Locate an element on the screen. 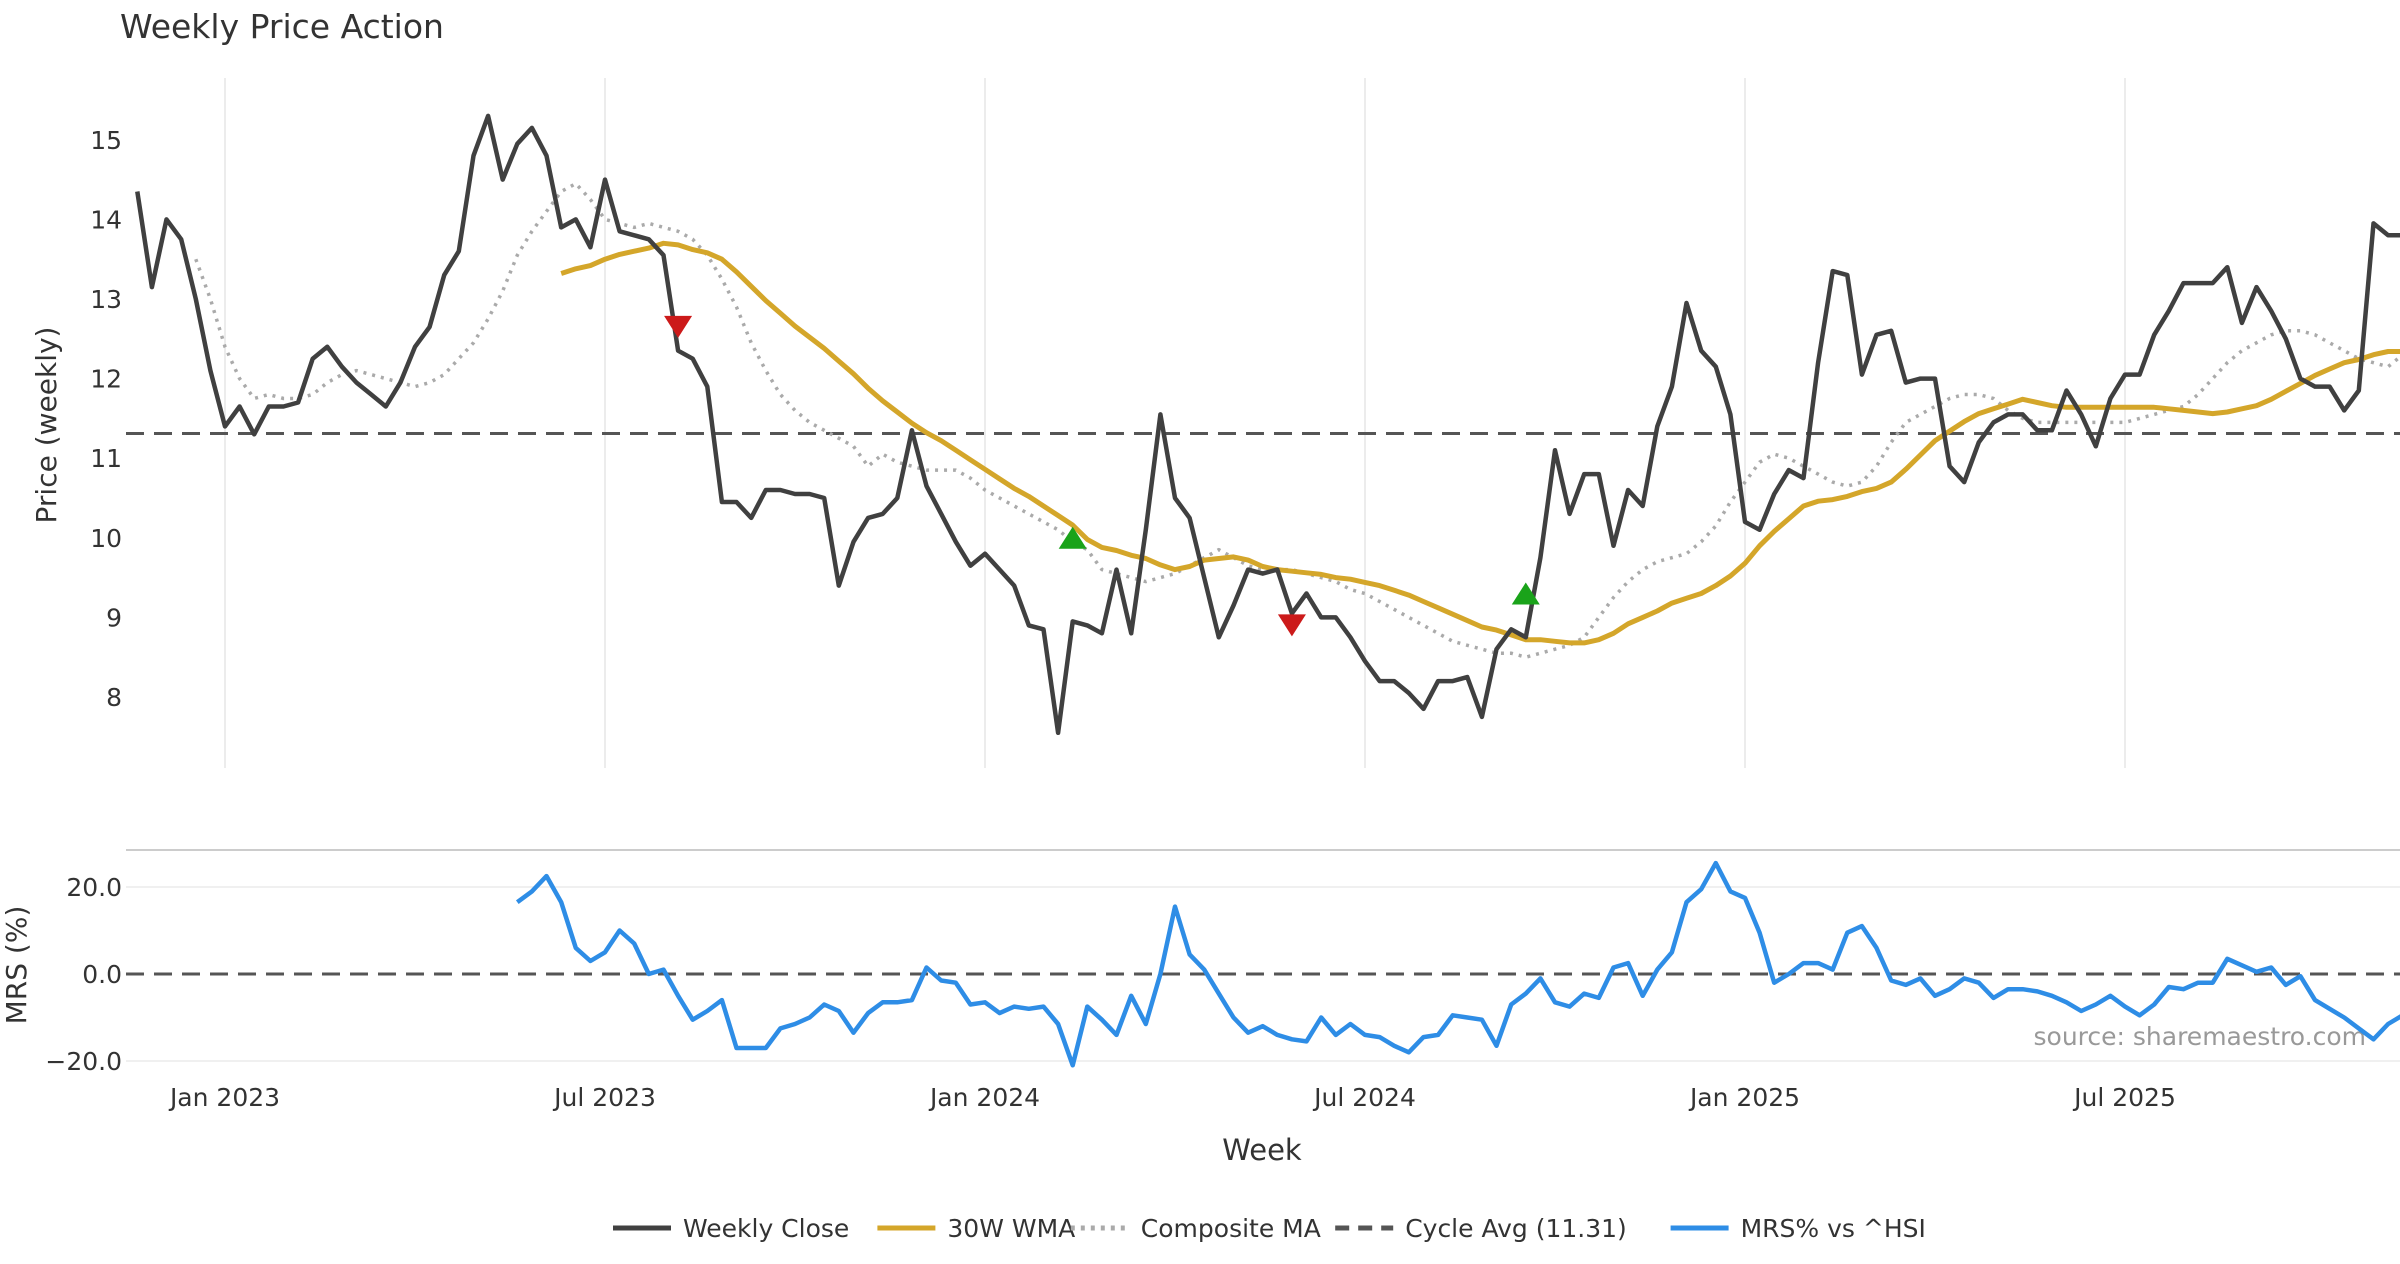 The height and width of the screenshot is (1264, 2400). legend-item-label: 30W WMA is located at coordinates (1011, 1228).